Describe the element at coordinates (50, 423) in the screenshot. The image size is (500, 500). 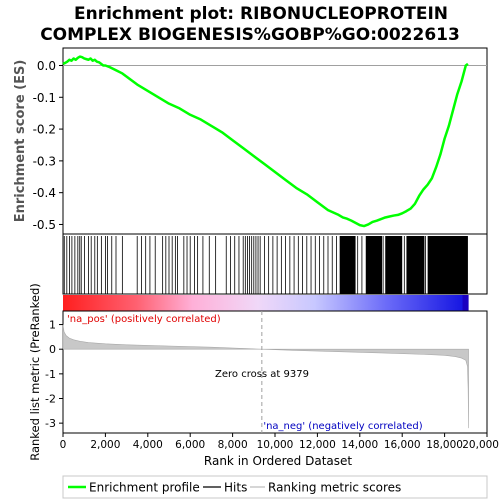
I see `metric-y-tick-label: -3` at that location.